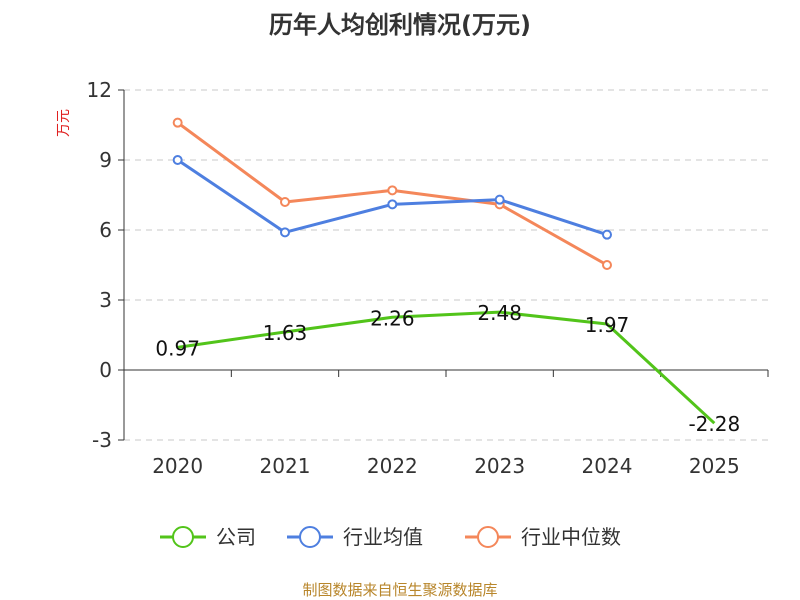 The image size is (800, 600). What do you see at coordinates (714, 466) in the screenshot?
I see `x-tick-label-2025: 2025` at bounding box center [714, 466].